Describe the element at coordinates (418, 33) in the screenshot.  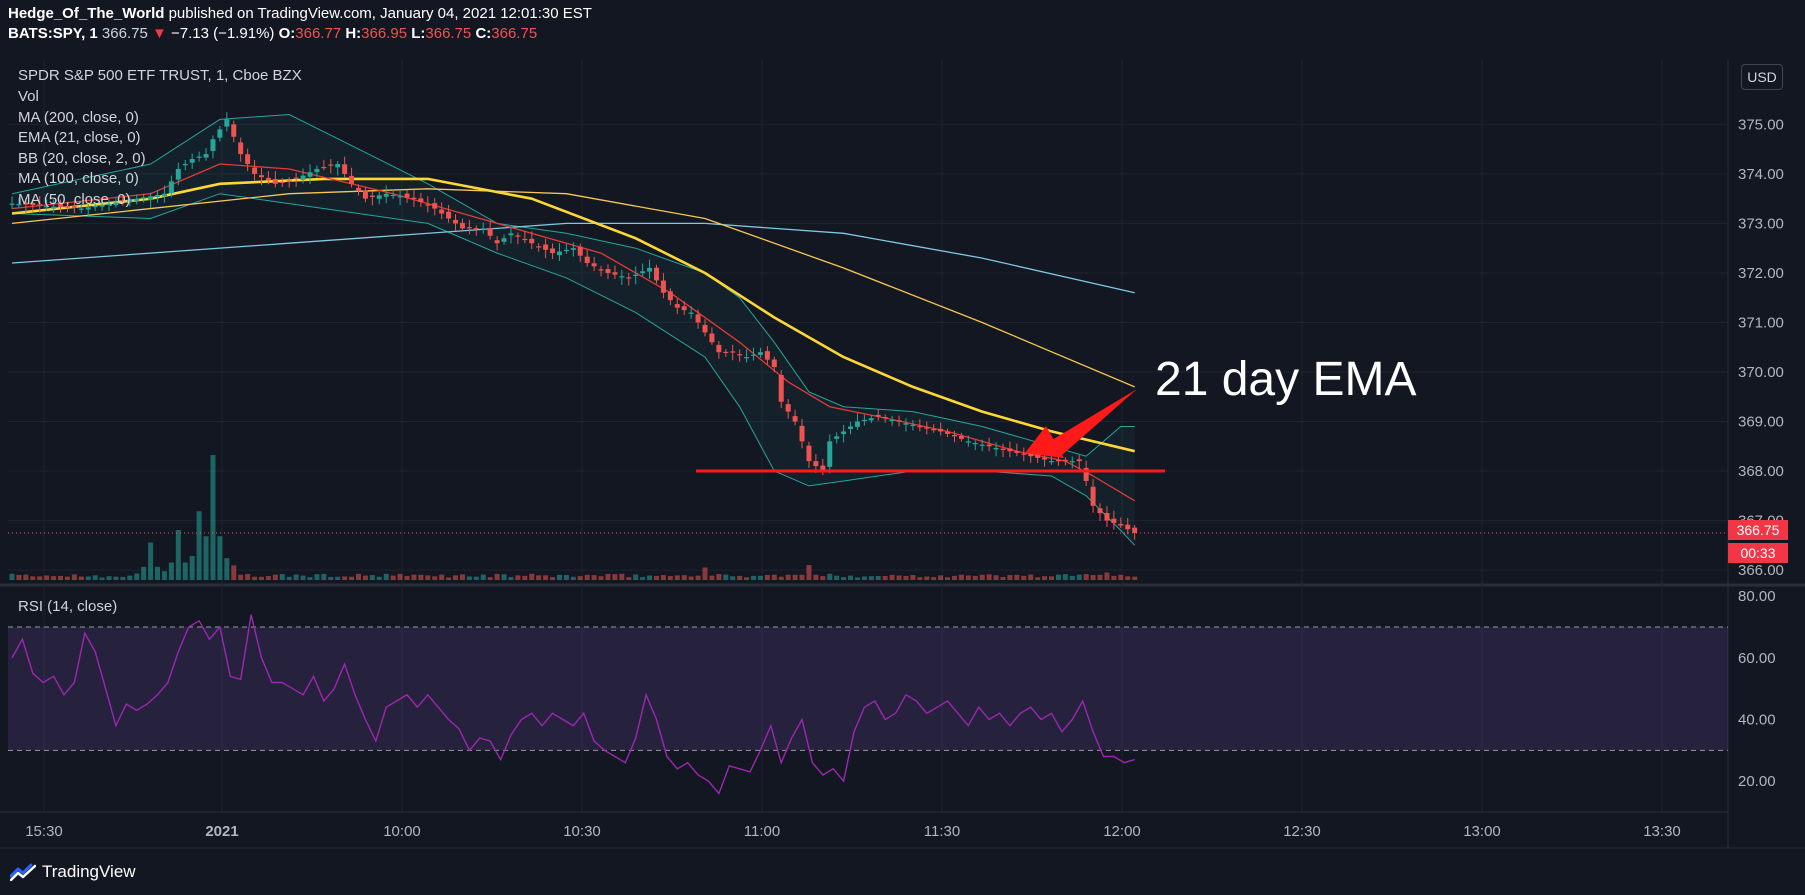
I see `low-label: L:` at that location.